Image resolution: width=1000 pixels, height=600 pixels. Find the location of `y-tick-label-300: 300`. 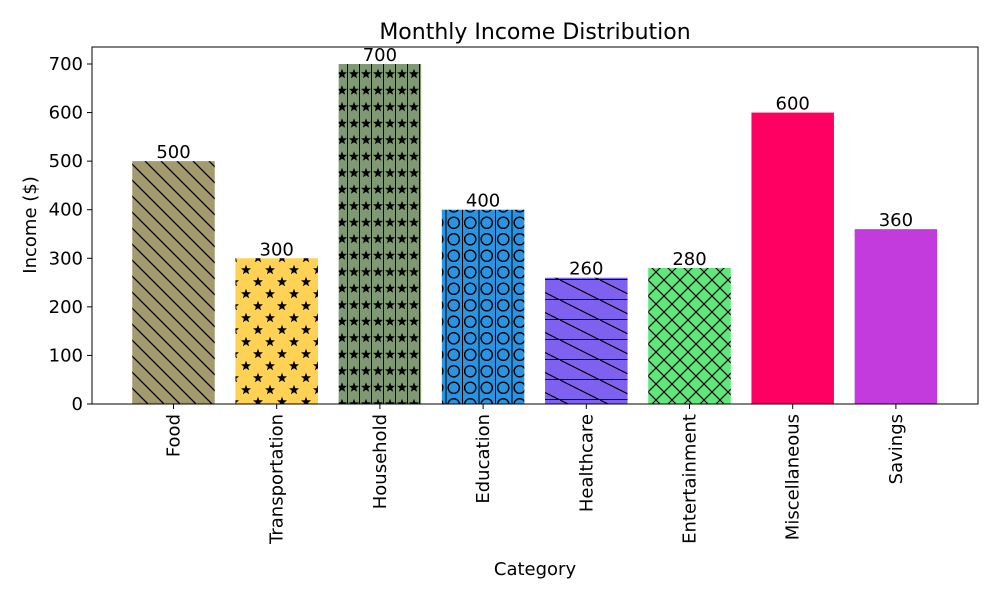

y-tick-label-300: 300 is located at coordinates (66, 258).